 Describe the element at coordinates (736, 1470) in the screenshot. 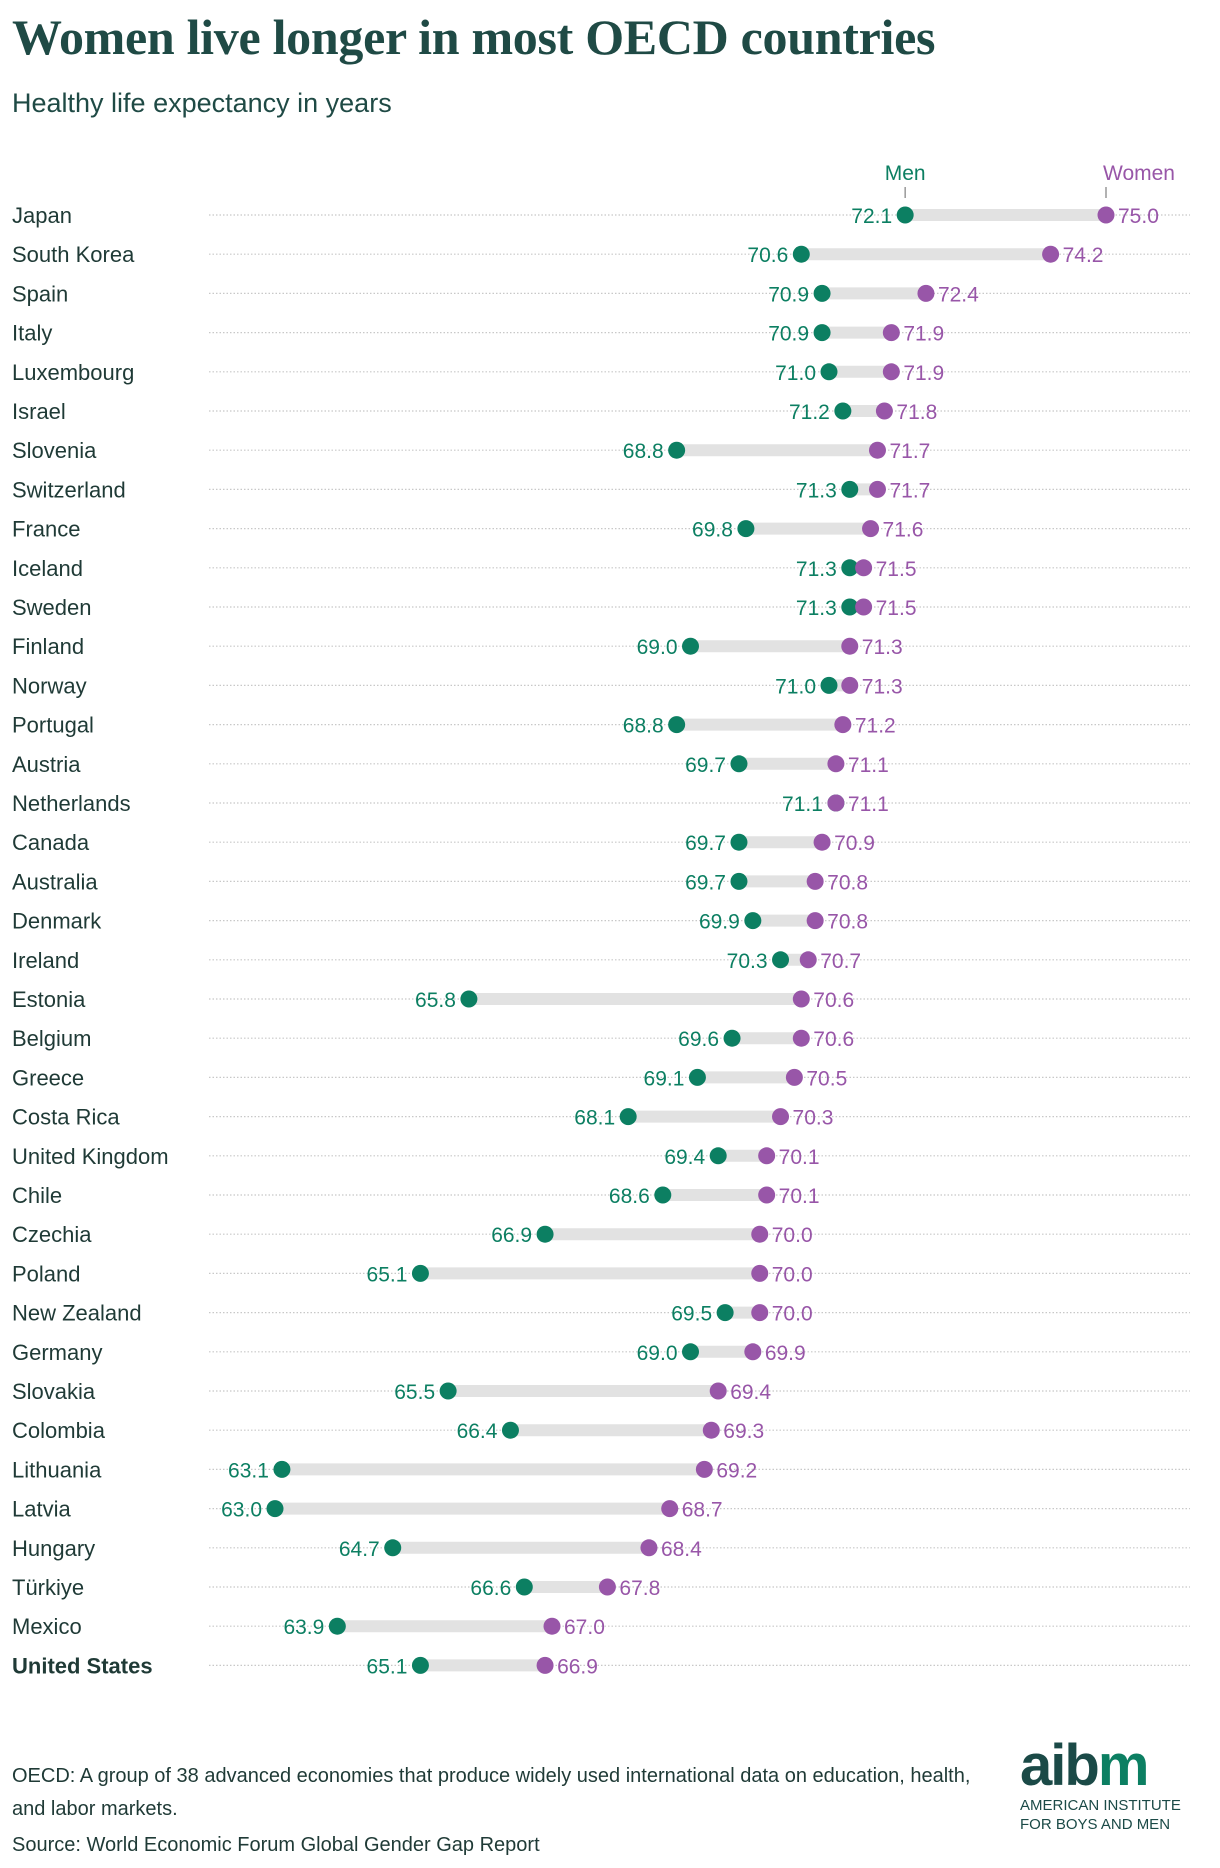

I see `women-value-label: 69.2` at that location.